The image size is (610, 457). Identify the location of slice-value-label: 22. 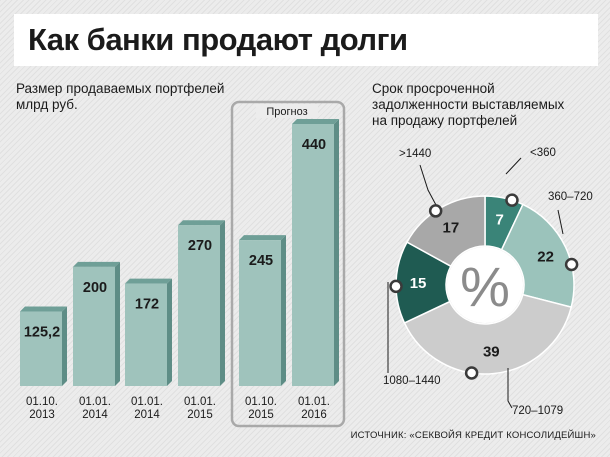
(545, 256).